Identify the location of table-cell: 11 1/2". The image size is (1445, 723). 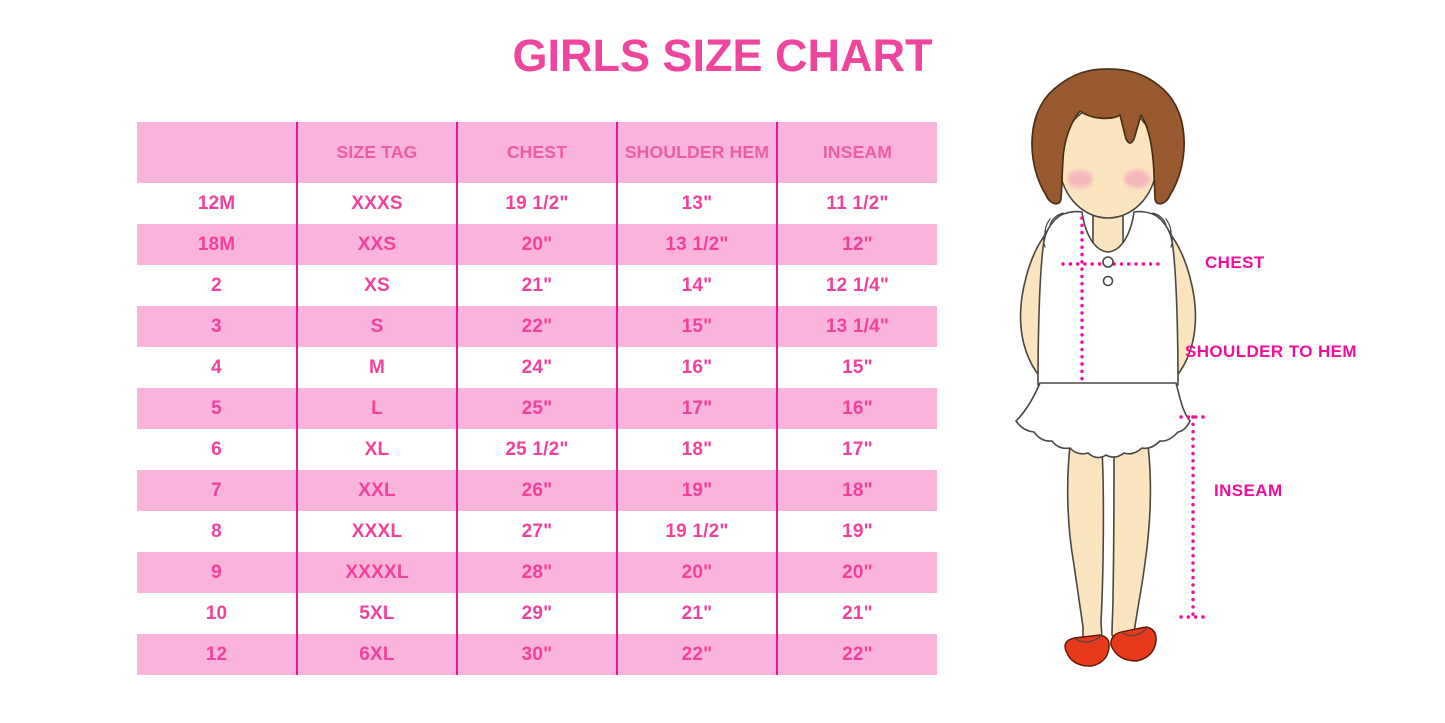
(856, 203).